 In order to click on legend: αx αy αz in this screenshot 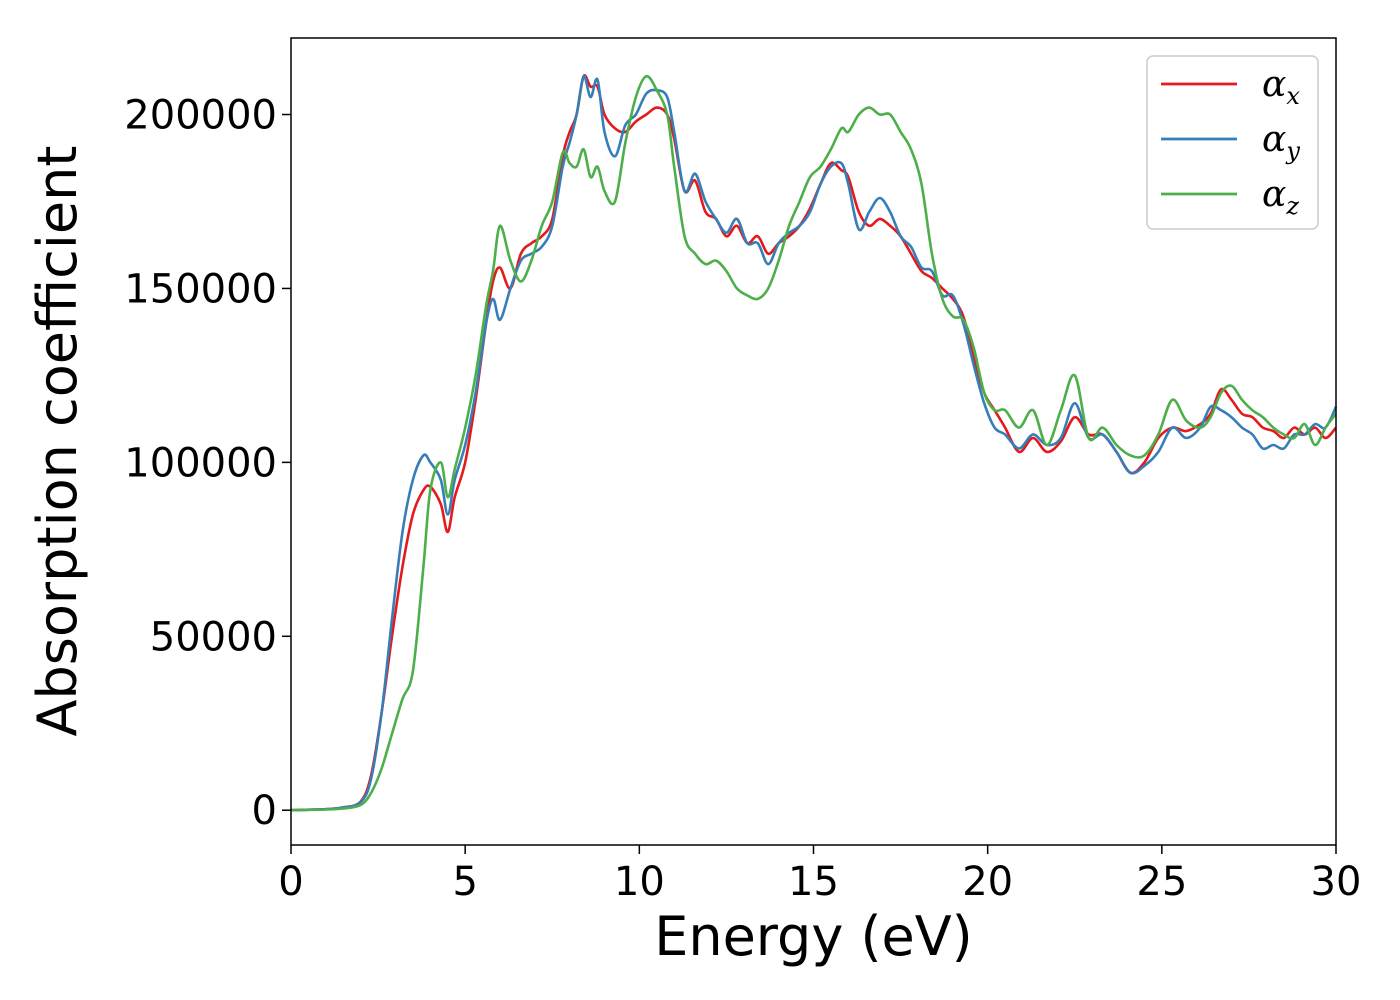, I will do `click(1232, 142)`.